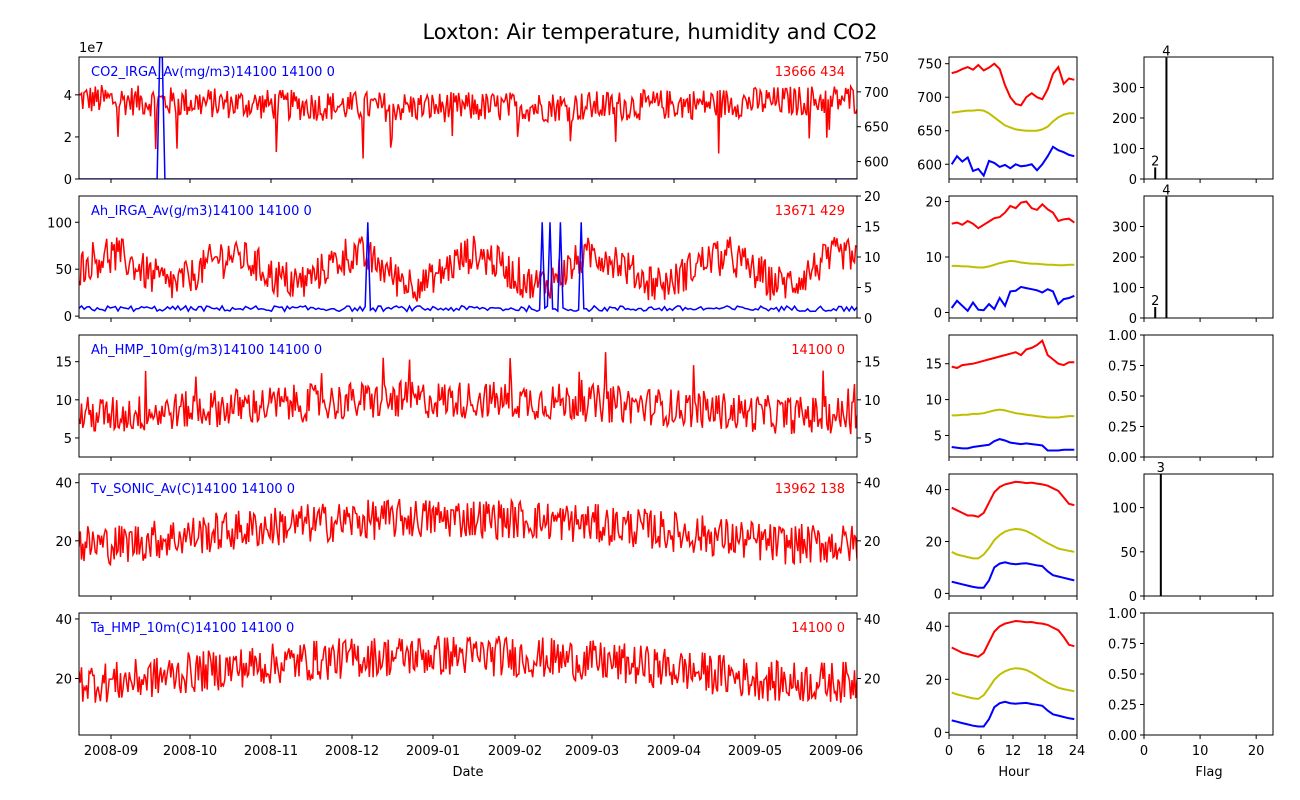  Describe the element at coordinates (63, 484) in the screenshot. I see `ts-panel-4-ytick-label: 40` at that location.